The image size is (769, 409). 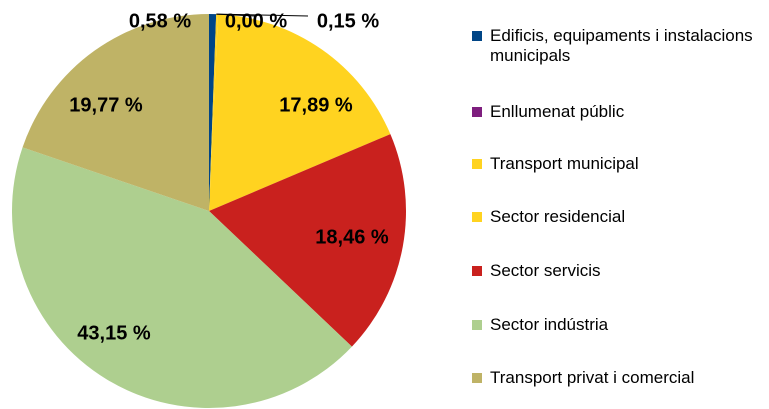 I want to click on legend-item: Transport municipal, so click(x=618, y=164).